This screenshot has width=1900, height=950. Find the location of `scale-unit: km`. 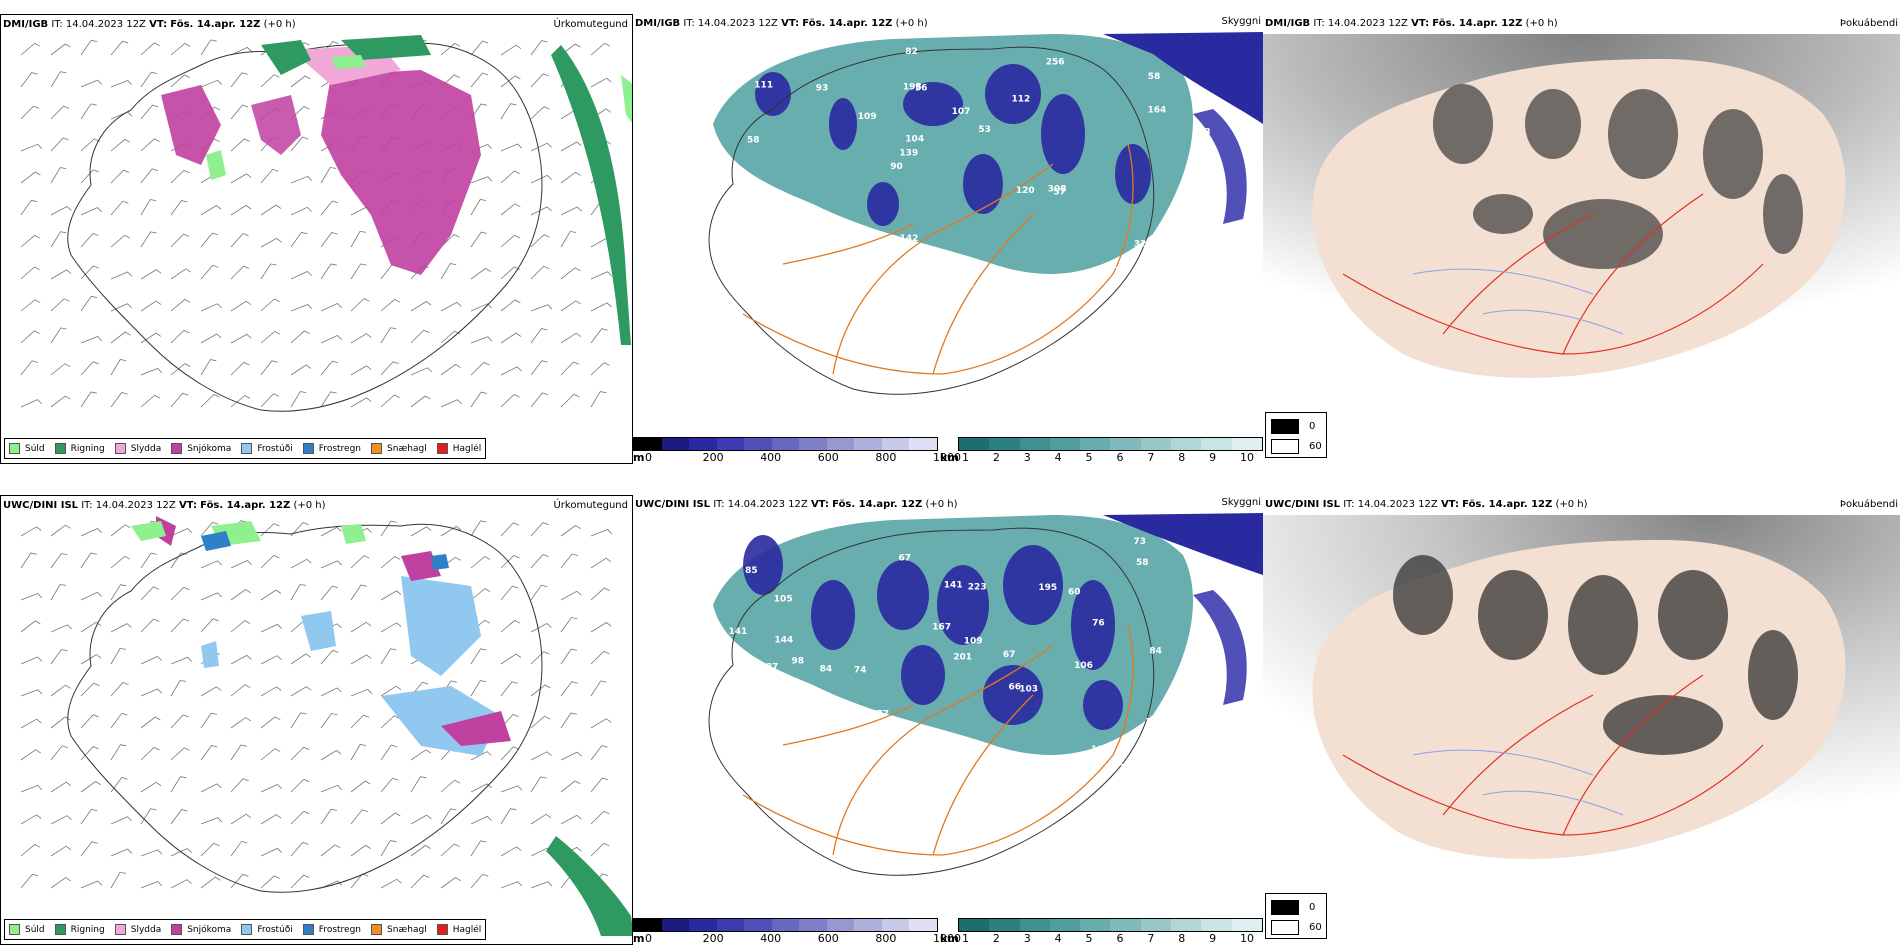

scale-unit: km is located at coordinates (949, 457).